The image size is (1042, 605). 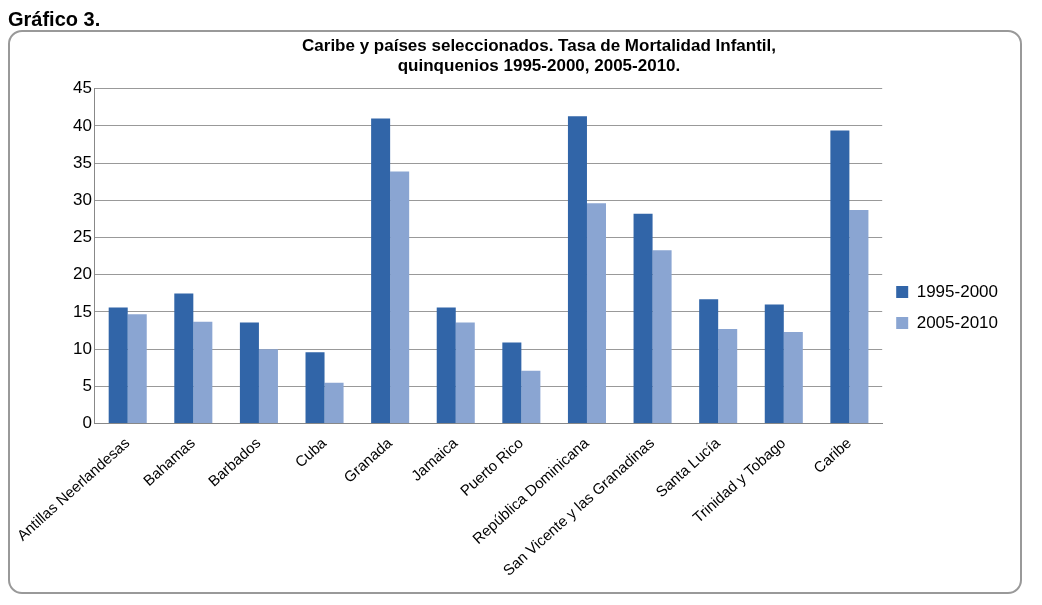 What do you see at coordinates (82, 237) in the screenshot?
I see `y-tick-label: 25` at bounding box center [82, 237].